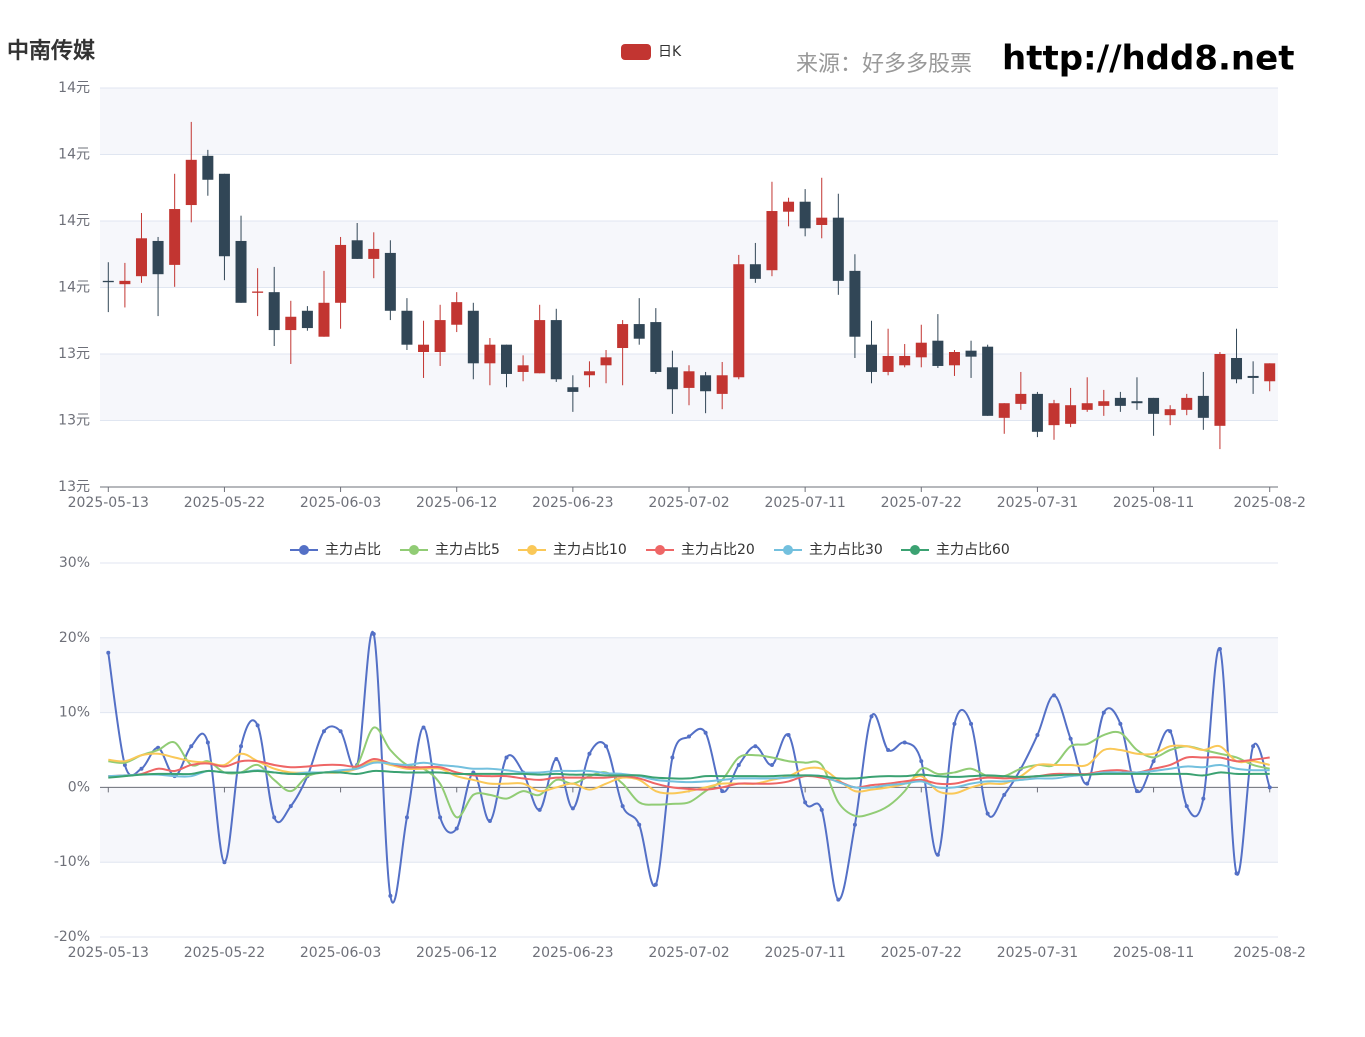  I want to click on legend-label: 主力占比10, so click(590, 550).